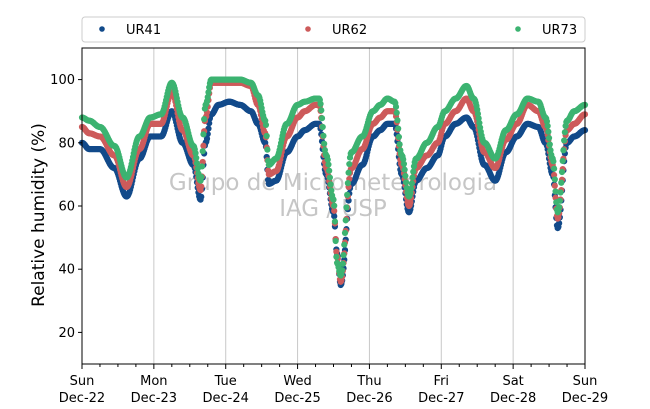 The height and width of the screenshot is (409, 650). I want to click on y-tick-label: 60, so click(66, 207).